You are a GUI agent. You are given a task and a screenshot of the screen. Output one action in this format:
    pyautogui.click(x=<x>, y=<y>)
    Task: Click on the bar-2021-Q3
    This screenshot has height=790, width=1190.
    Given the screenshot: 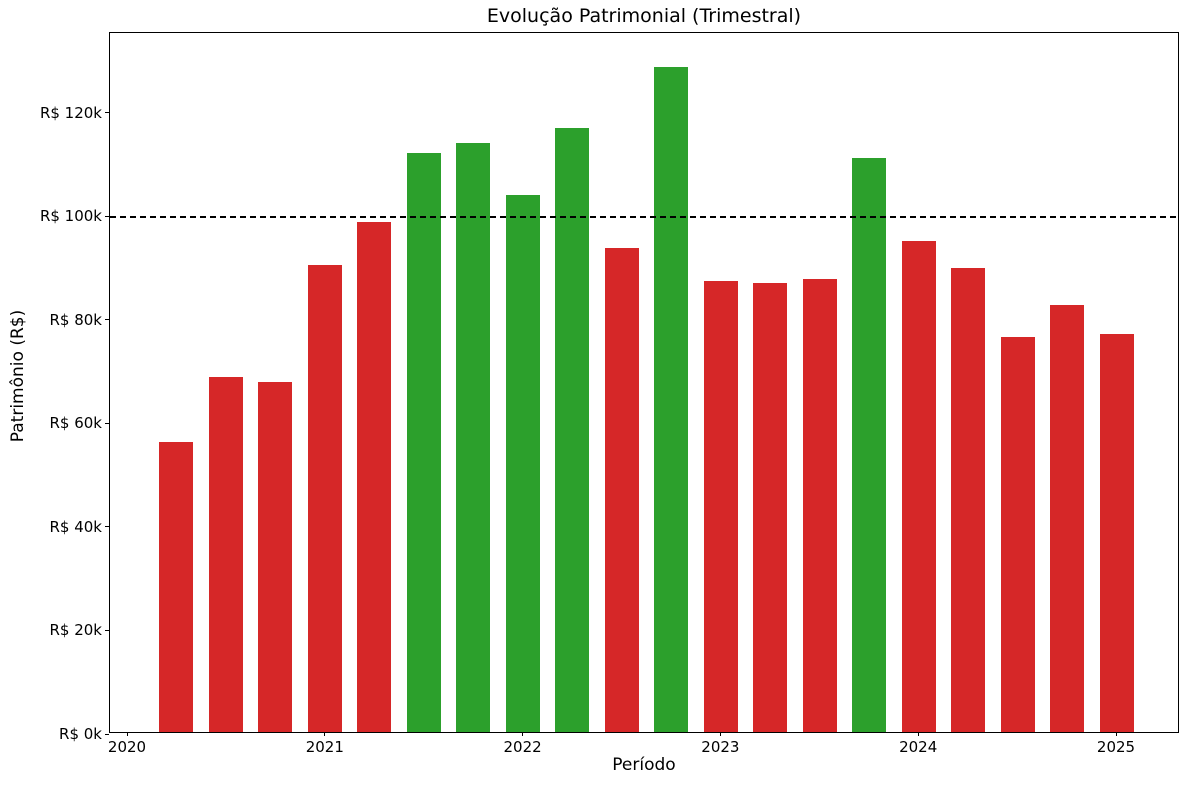 What is the action you would take?
    pyautogui.click(x=423, y=442)
    